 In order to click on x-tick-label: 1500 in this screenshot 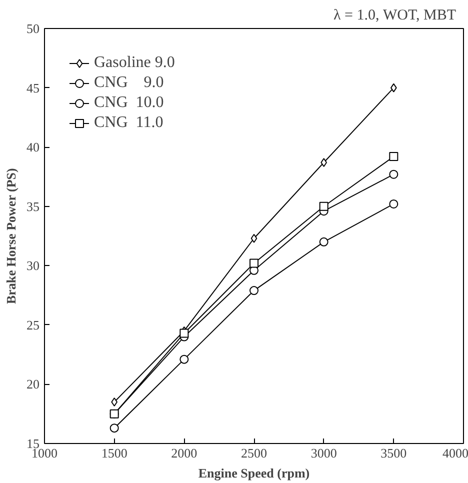, I will do `click(114, 453)`.